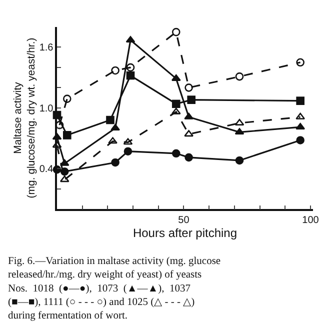 Image resolution: width=331 pixels, height=327 pixels. Describe the element at coordinates (25, 118) in the screenshot. I see `y-axis-title: Maltase activity (mg. glucose/mg. dry wt. yeast/hr.)` at that location.